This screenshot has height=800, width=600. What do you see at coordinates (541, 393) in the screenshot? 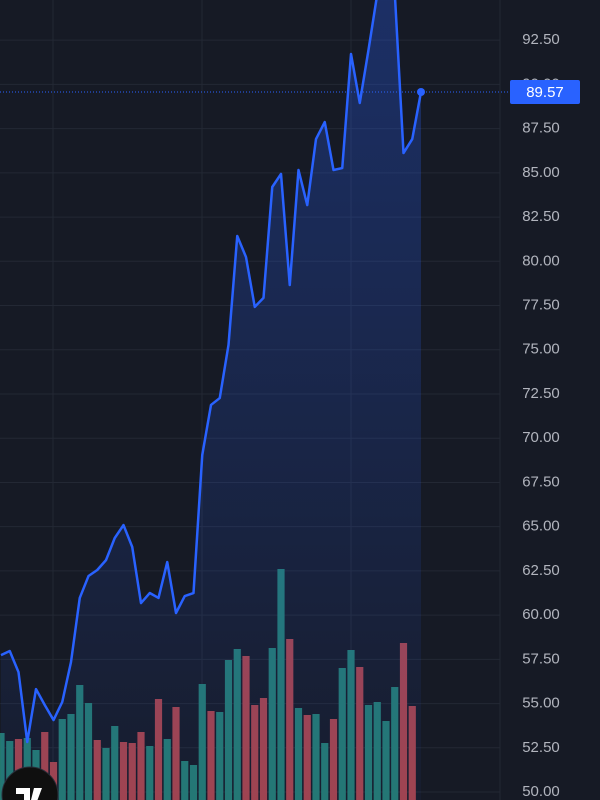
I see `y-tick-label: 72.50` at bounding box center [541, 393].